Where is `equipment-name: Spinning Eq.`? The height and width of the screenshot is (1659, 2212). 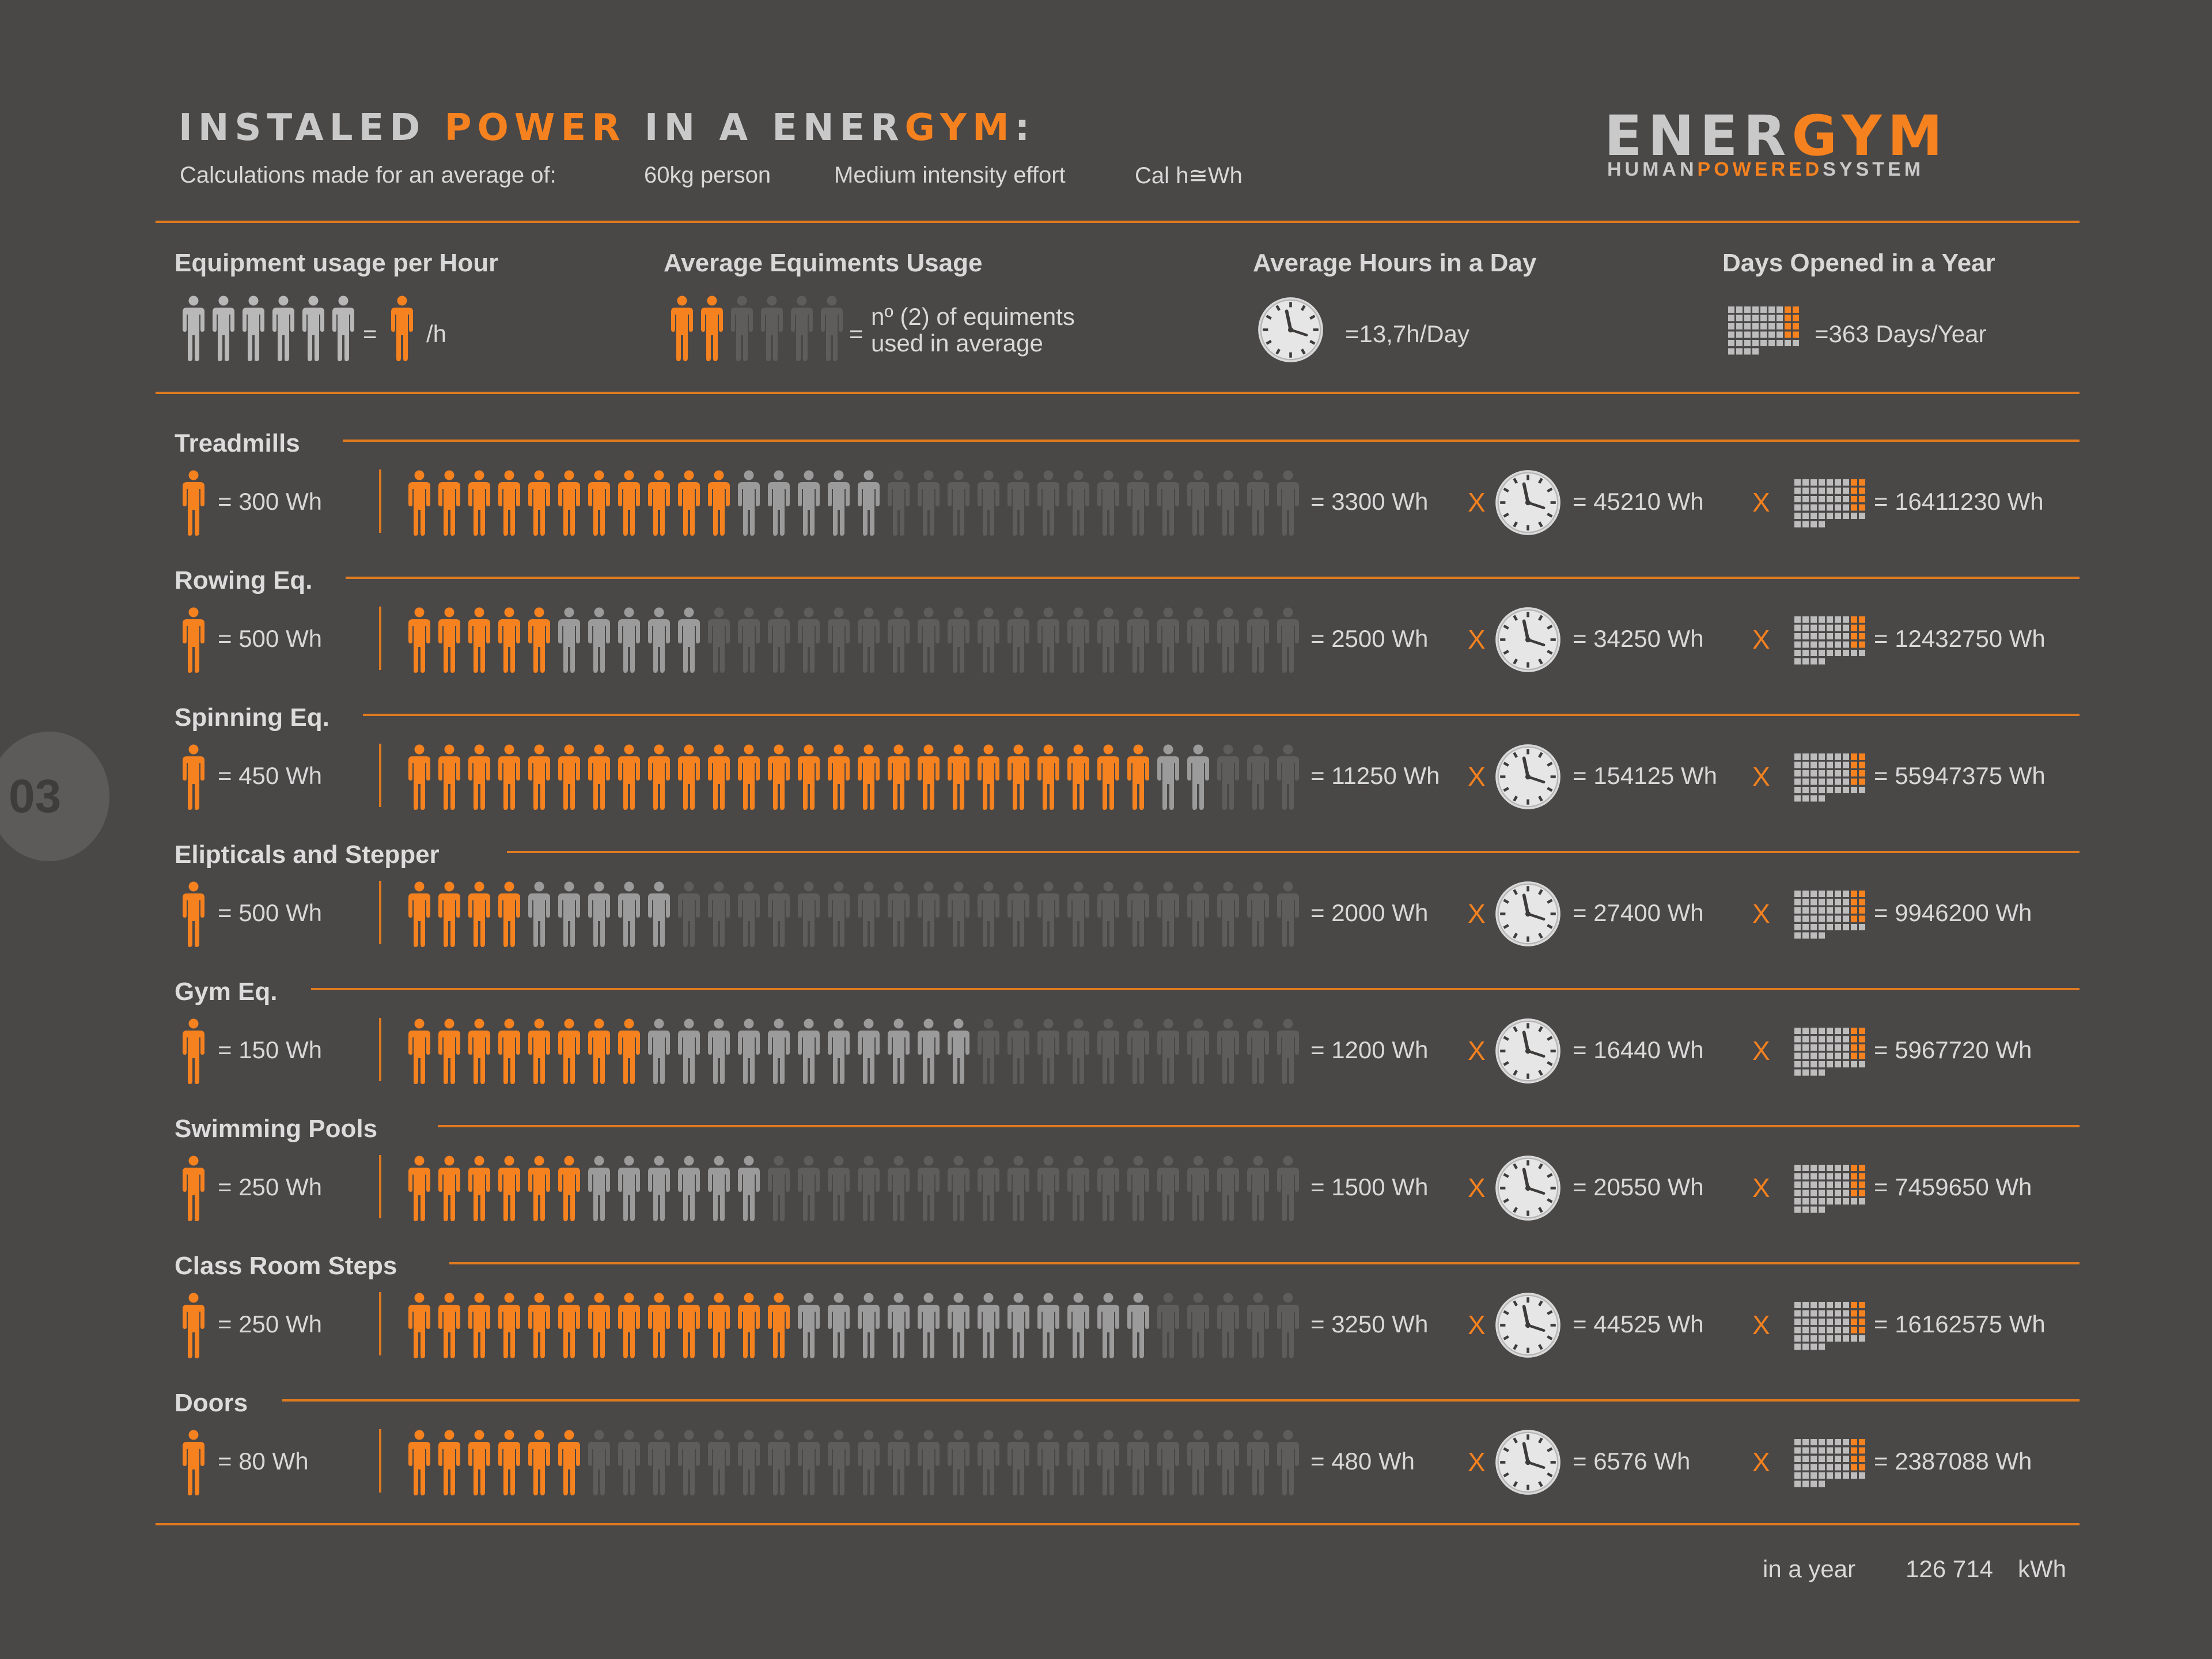 equipment-name: Spinning Eq. is located at coordinates (252, 717).